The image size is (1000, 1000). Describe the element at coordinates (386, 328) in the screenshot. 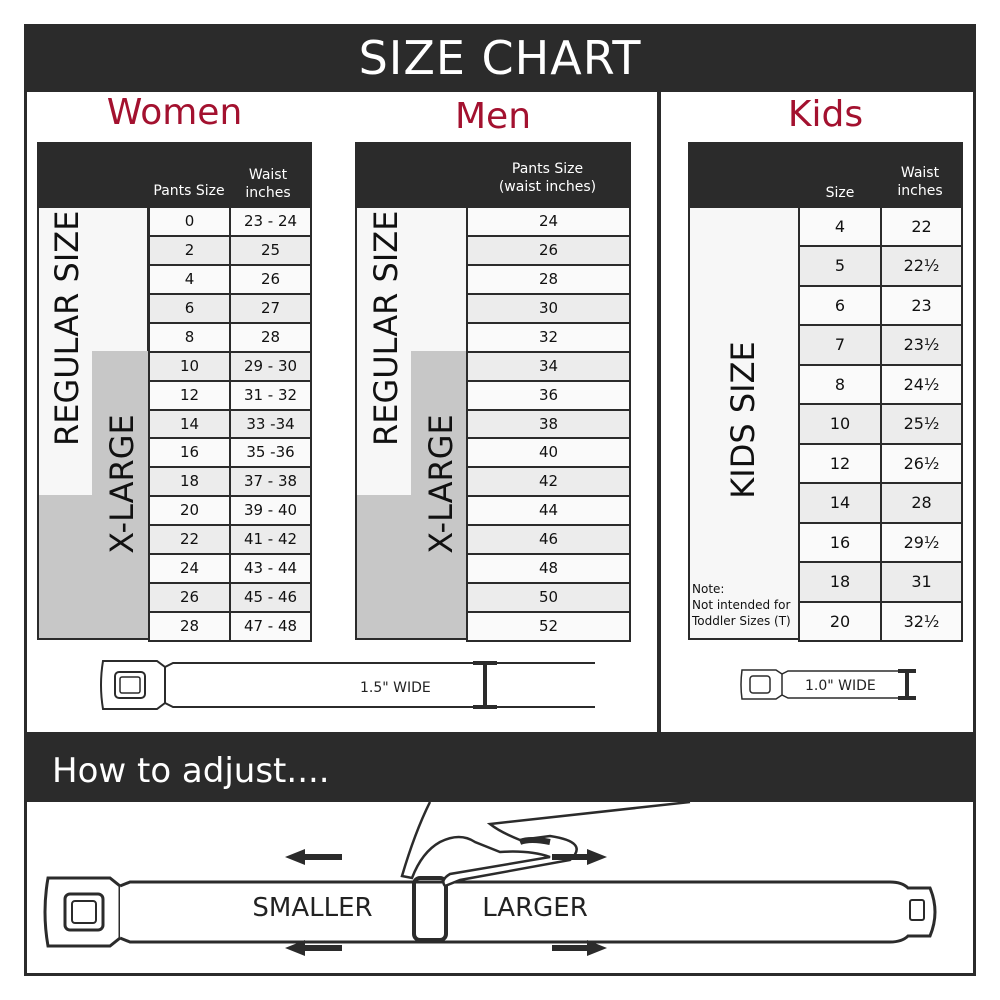

I see `men-regular-label: REGULAR SIZE` at that location.